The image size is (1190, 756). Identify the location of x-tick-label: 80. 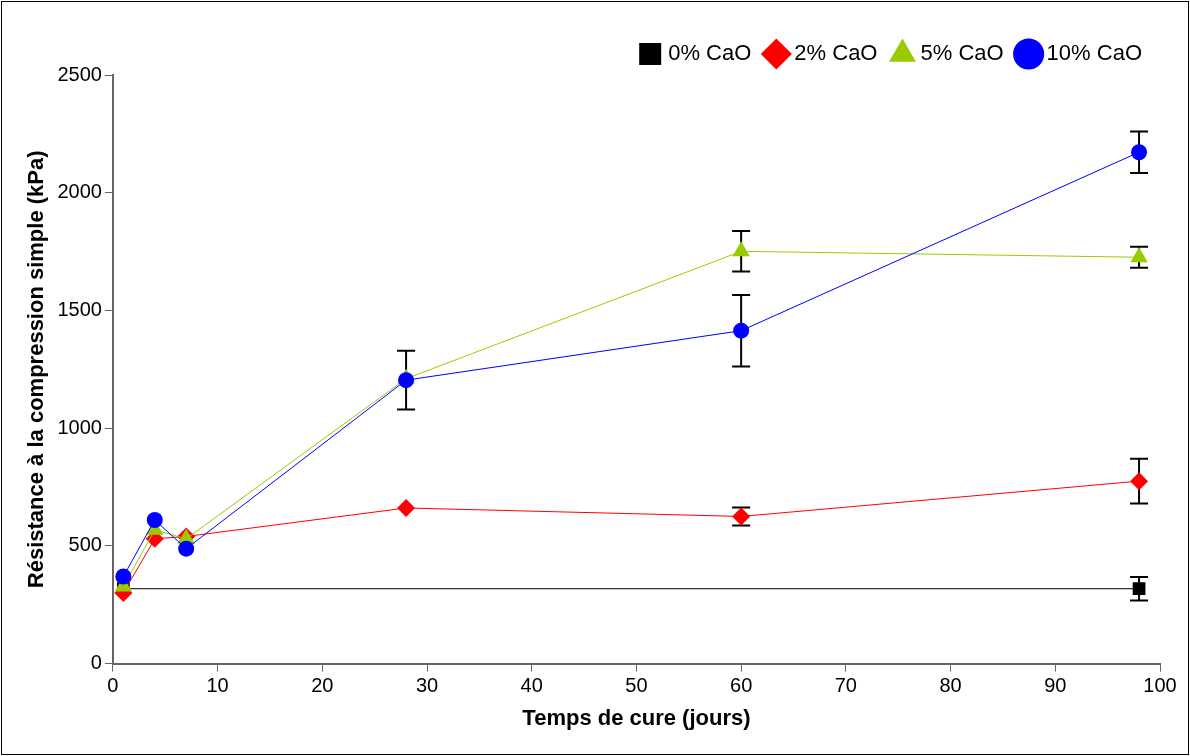
(950, 685).